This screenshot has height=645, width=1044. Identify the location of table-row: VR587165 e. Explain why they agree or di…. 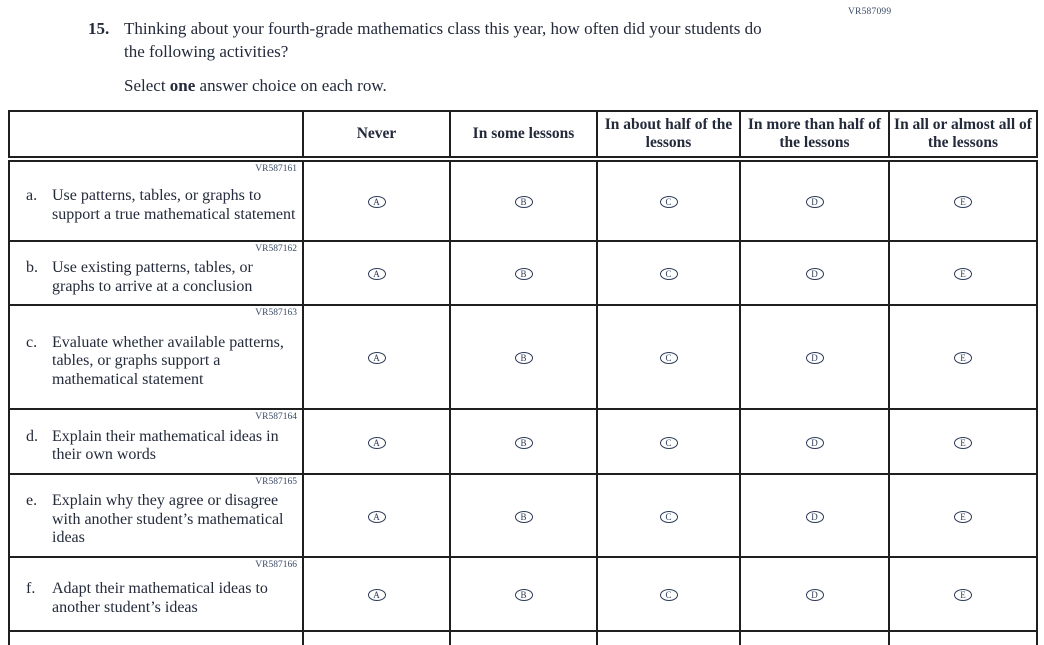
(523, 515).